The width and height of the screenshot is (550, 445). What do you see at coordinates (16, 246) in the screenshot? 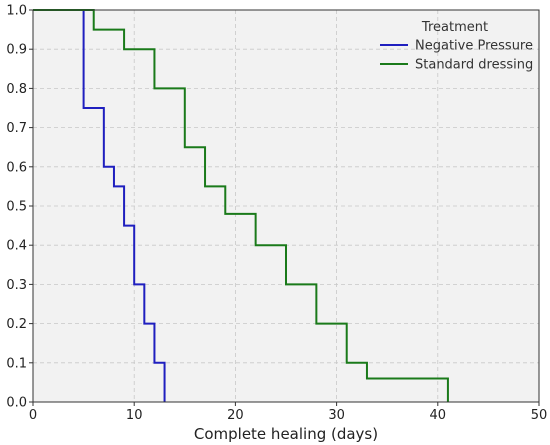
I see `y-tick-label: 0.4` at bounding box center [16, 246].